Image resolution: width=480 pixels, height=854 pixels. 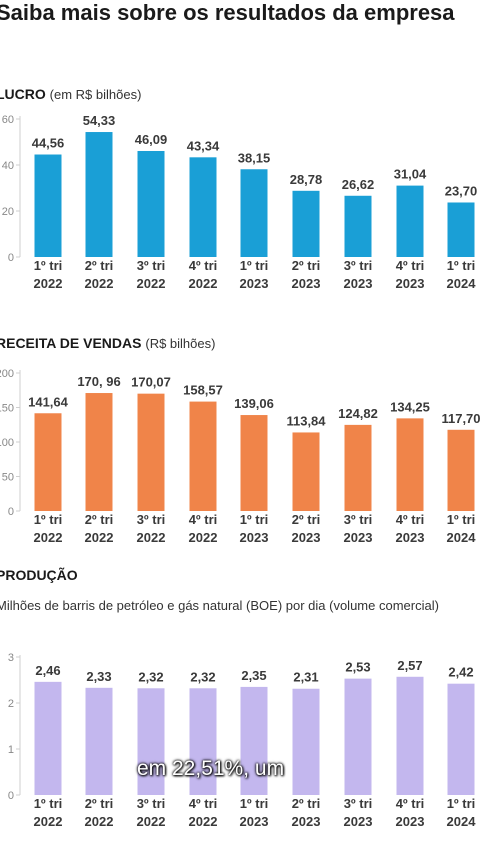 I want to click on bar-value-label: 113,84, so click(x=306, y=420).